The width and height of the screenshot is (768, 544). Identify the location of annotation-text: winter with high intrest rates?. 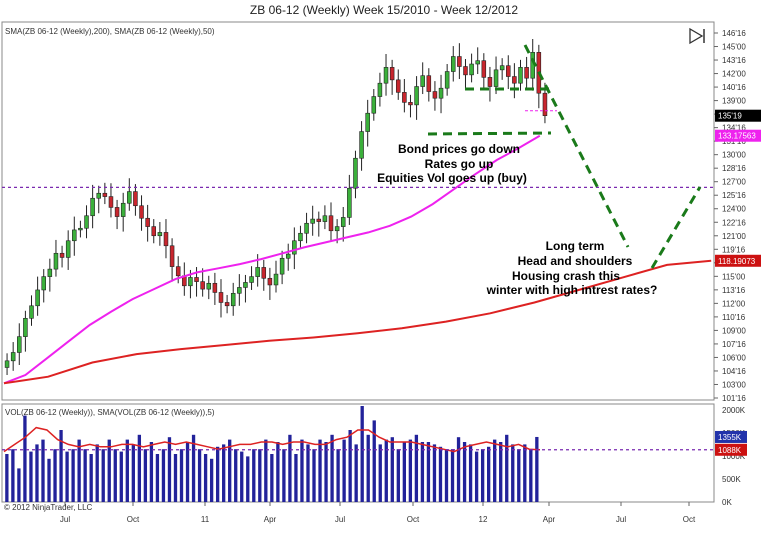
(572, 290).